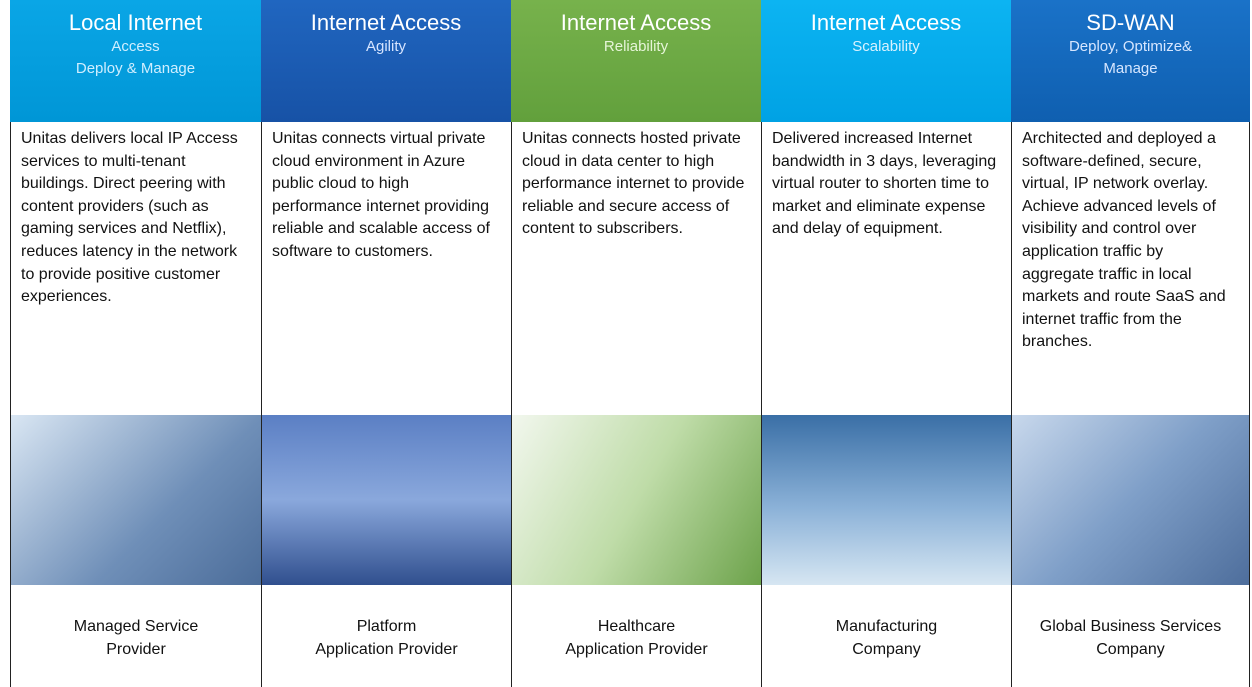 The width and height of the screenshot is (1252, 687). Describe the element at coordinates (135, 22) in the screenshot. I see `header-title: Local Internet` at that location.